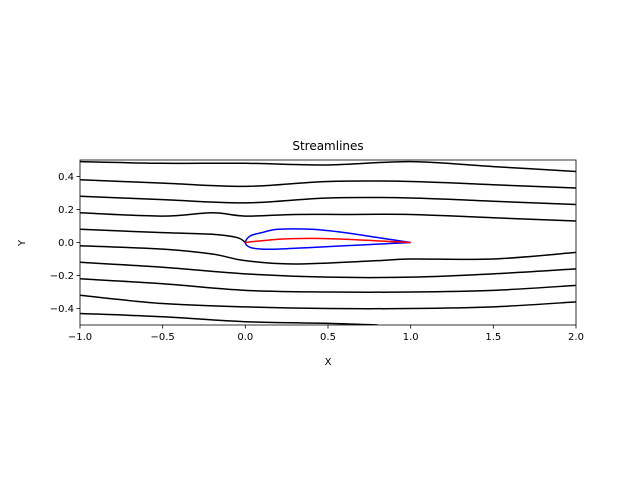 This screenshot has height=480, width=640. I want to click on x-tick-label: 0.0, so click(245, 337).